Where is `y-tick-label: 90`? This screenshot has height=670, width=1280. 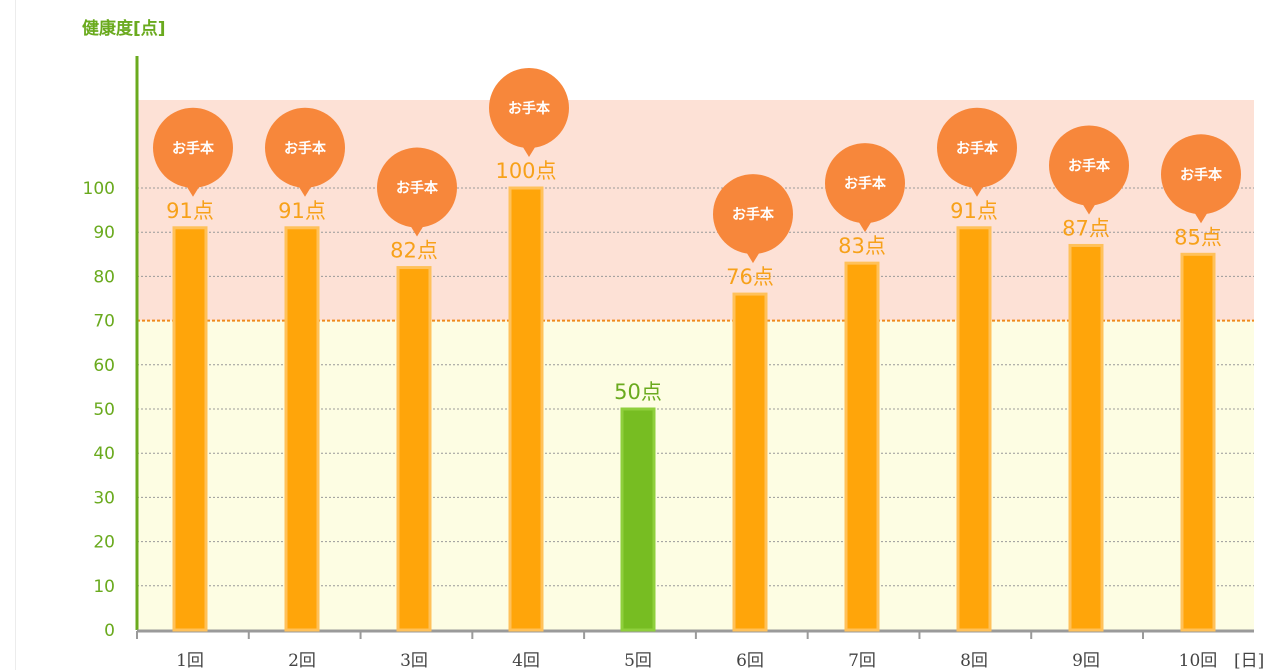 y-tick-label: 90 is located at coordinates (104, 233).